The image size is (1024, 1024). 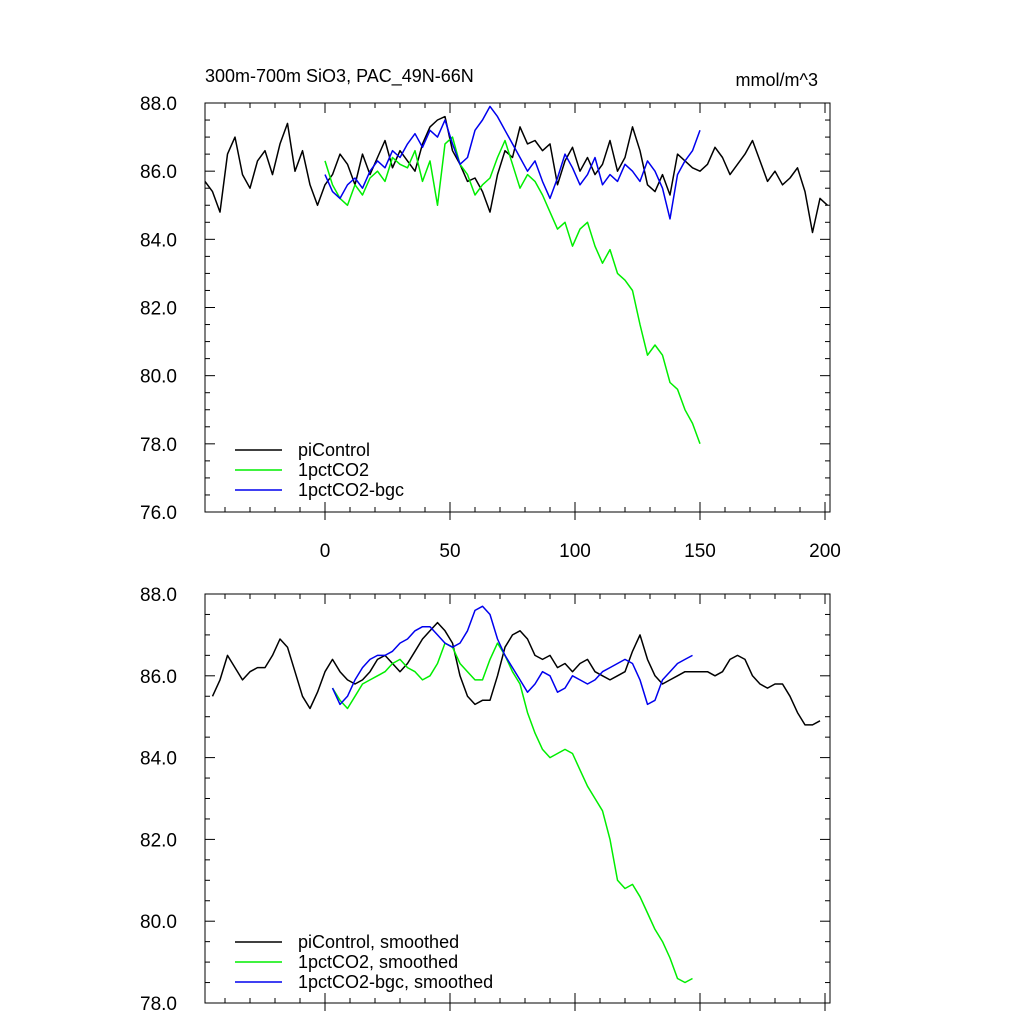 I want to click on legend-label-picontrol-smoothed: piControl, smoothed, so click(x=378, y=942).